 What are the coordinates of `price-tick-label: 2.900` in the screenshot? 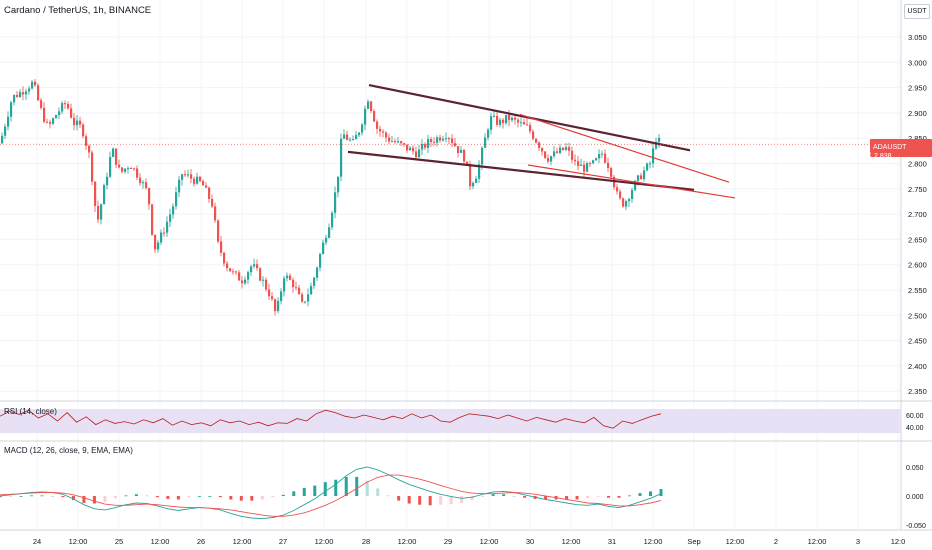 It's located at (917, 113).